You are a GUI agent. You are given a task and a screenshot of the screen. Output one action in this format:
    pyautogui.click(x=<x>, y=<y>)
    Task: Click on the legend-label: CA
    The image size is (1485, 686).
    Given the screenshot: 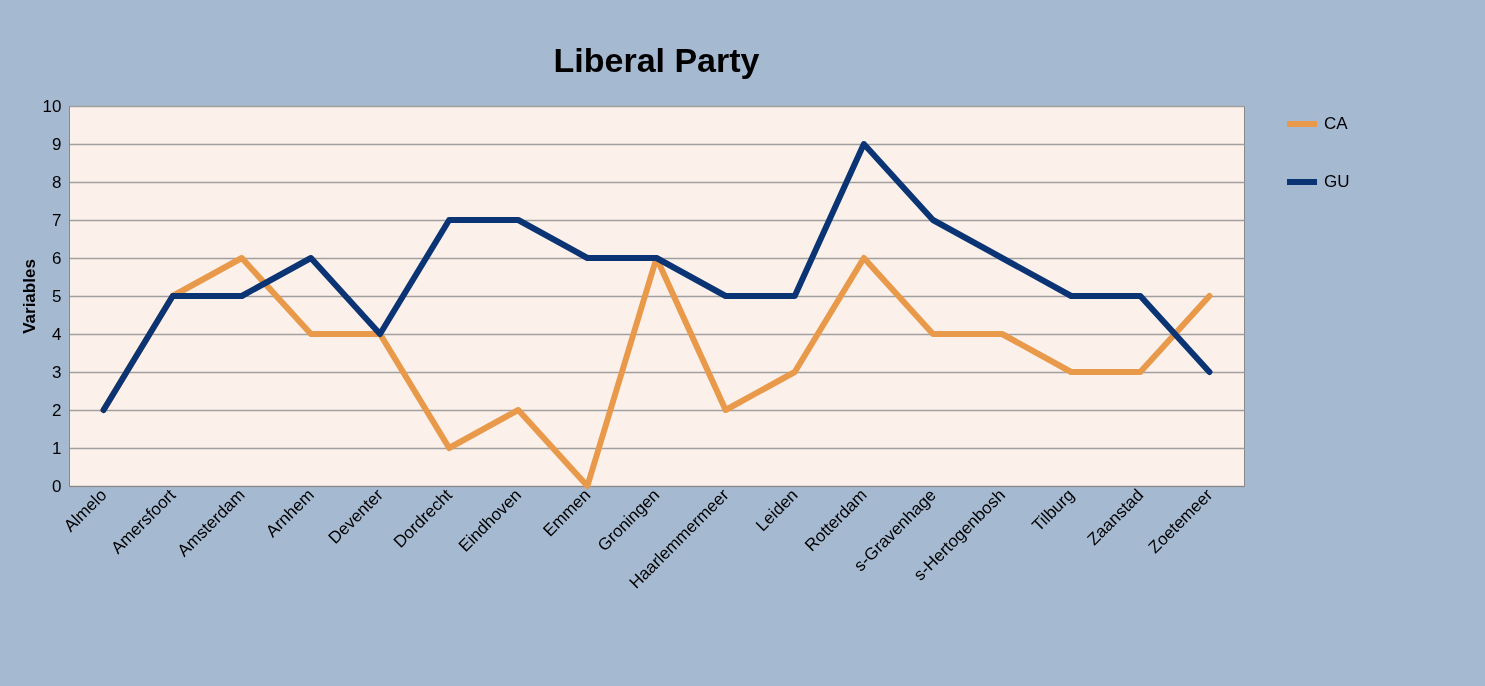 What is the action you would take?
    pyautogui.click(x=1336, y=123)
    